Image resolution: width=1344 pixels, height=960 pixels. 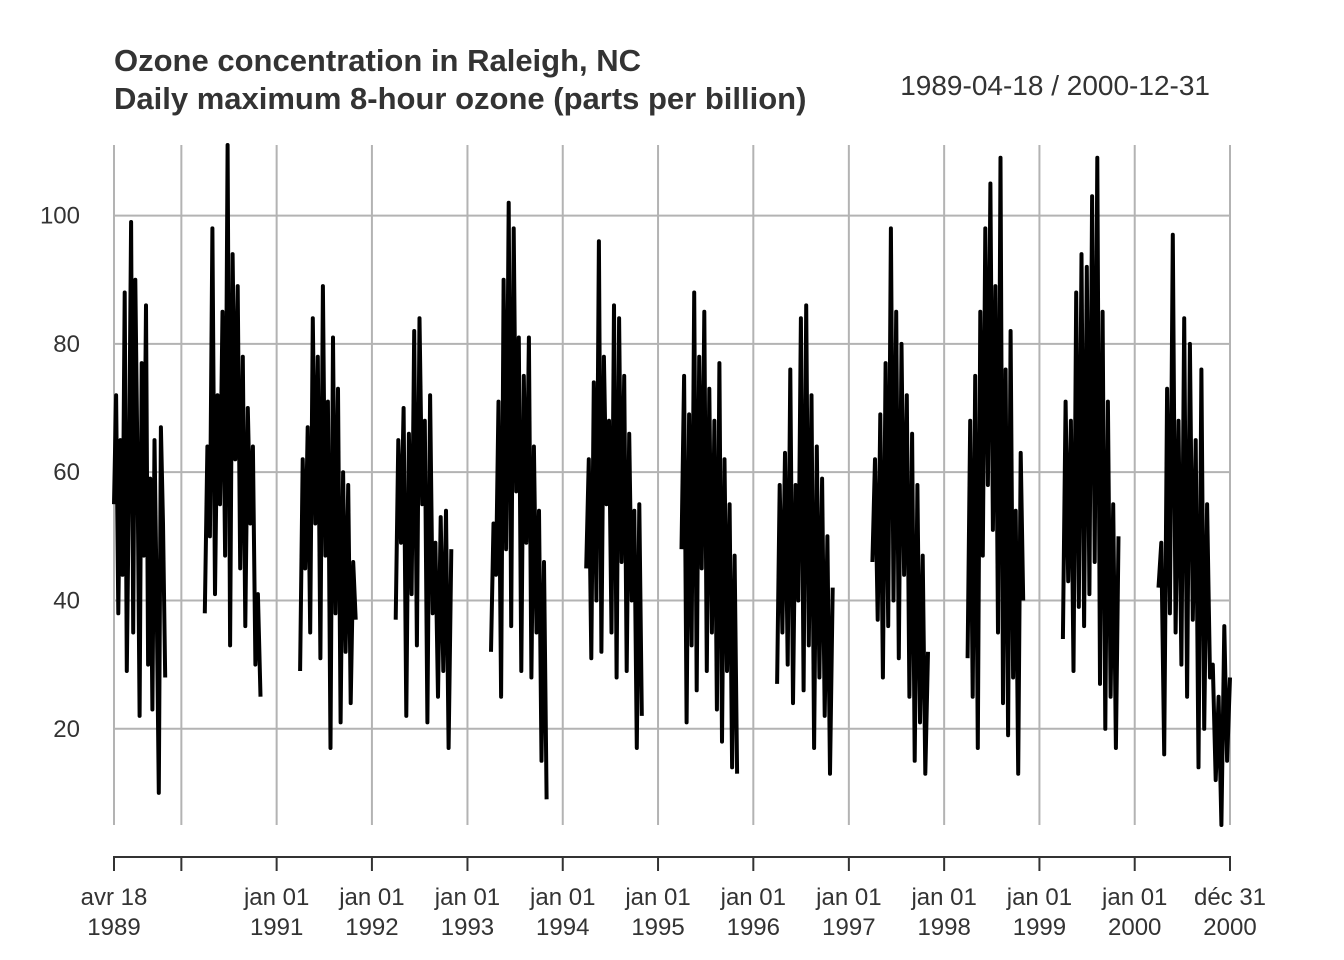 I want to click on x-tick-year-label: 1998, so click(x=943, y=927).